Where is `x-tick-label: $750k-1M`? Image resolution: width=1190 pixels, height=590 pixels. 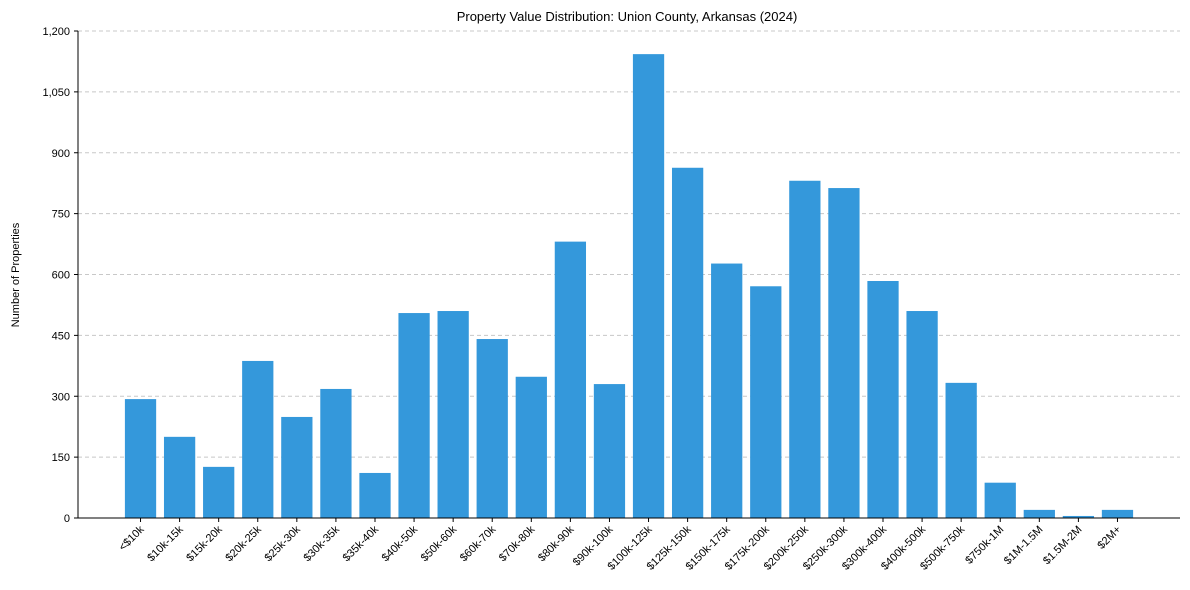 x-tick-label: $750k-1M is located at coordinates (984, 545).